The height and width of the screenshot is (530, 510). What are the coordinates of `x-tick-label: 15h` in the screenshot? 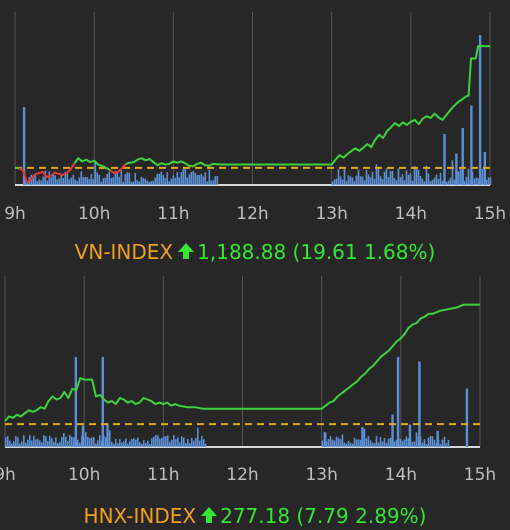 It's located at (490, 214).